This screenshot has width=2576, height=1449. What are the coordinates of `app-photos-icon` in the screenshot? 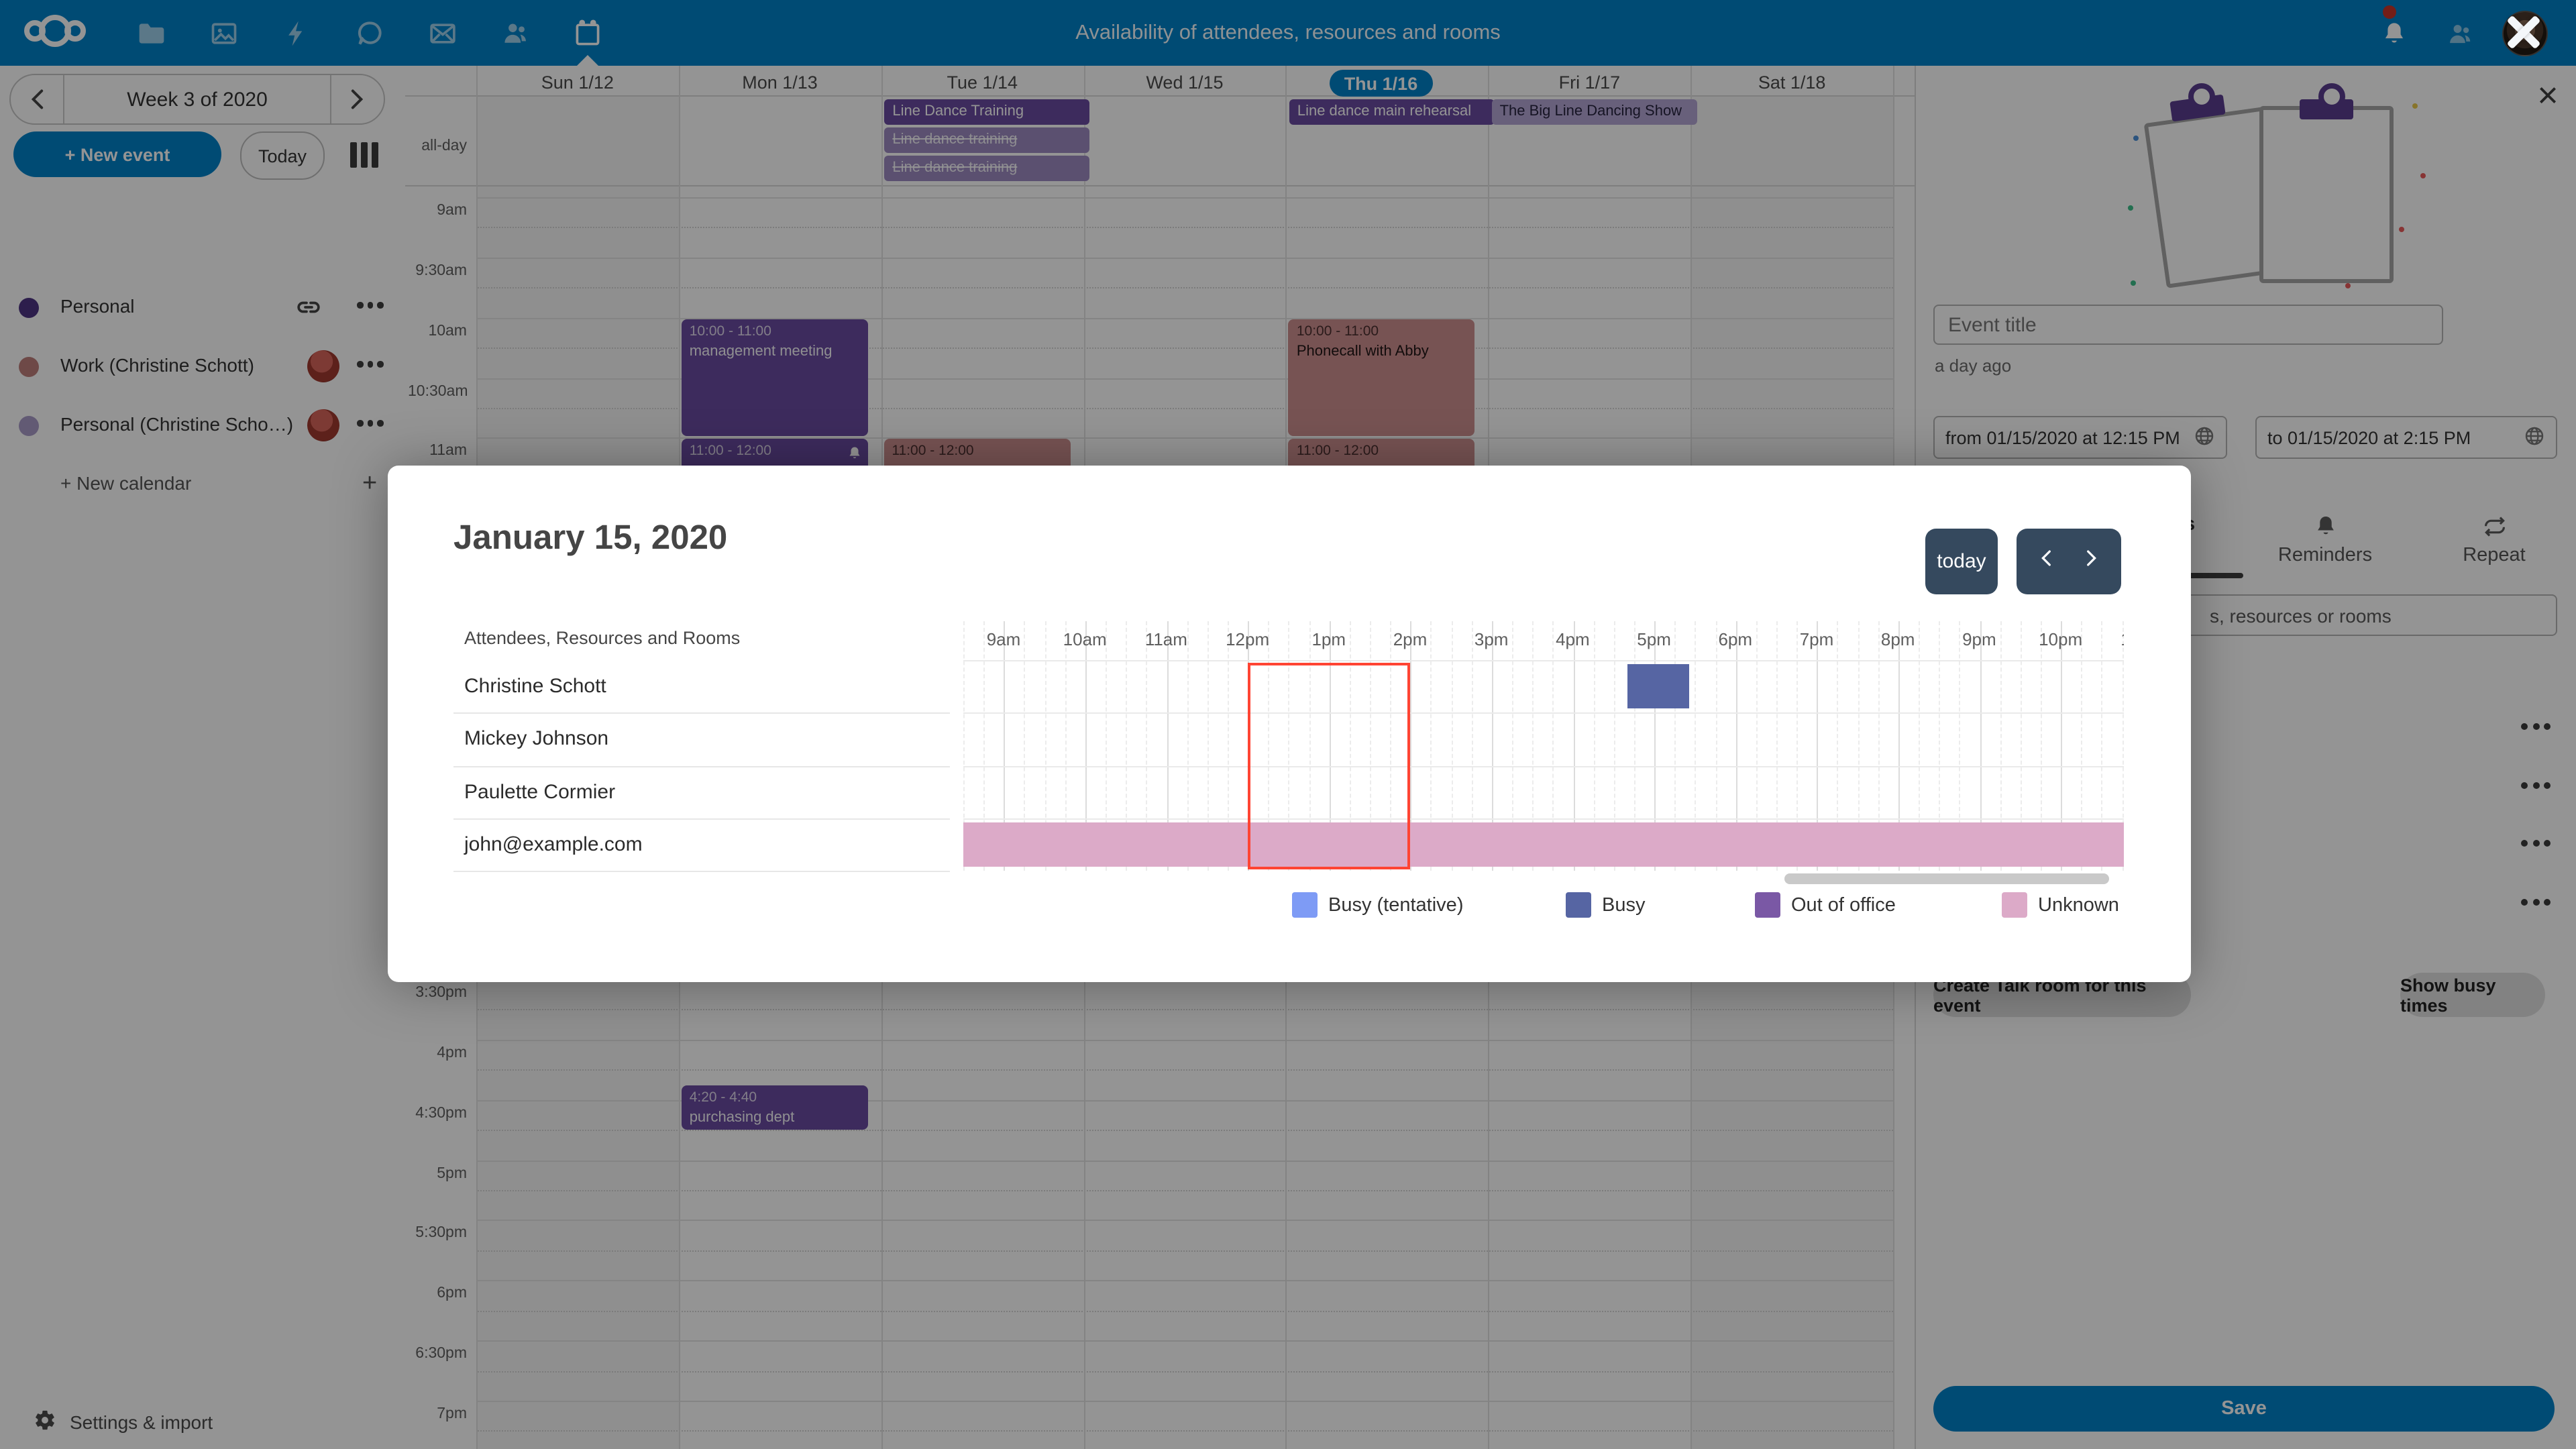 It's located at (224, 33).